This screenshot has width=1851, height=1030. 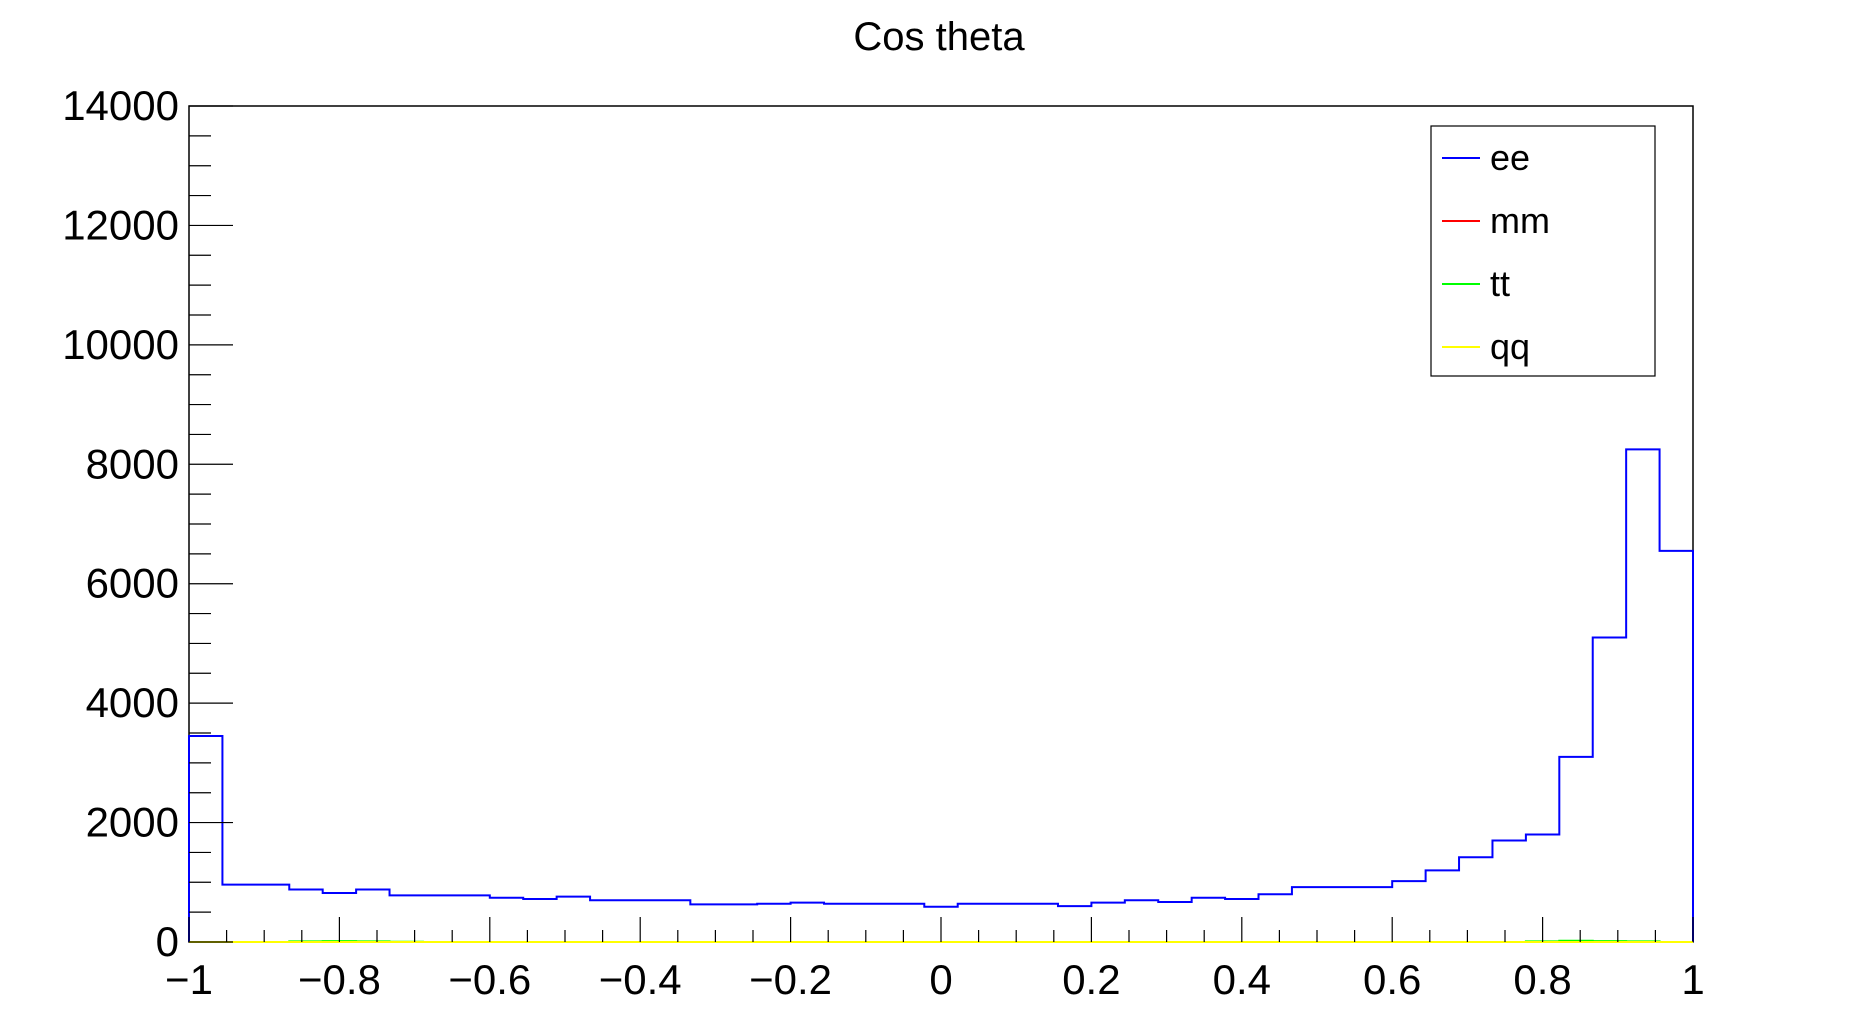 What do you see at coordinates (120, 224) in the screenshot?
I see `y-tick-label: 12000` at bounding box center [120, 224].